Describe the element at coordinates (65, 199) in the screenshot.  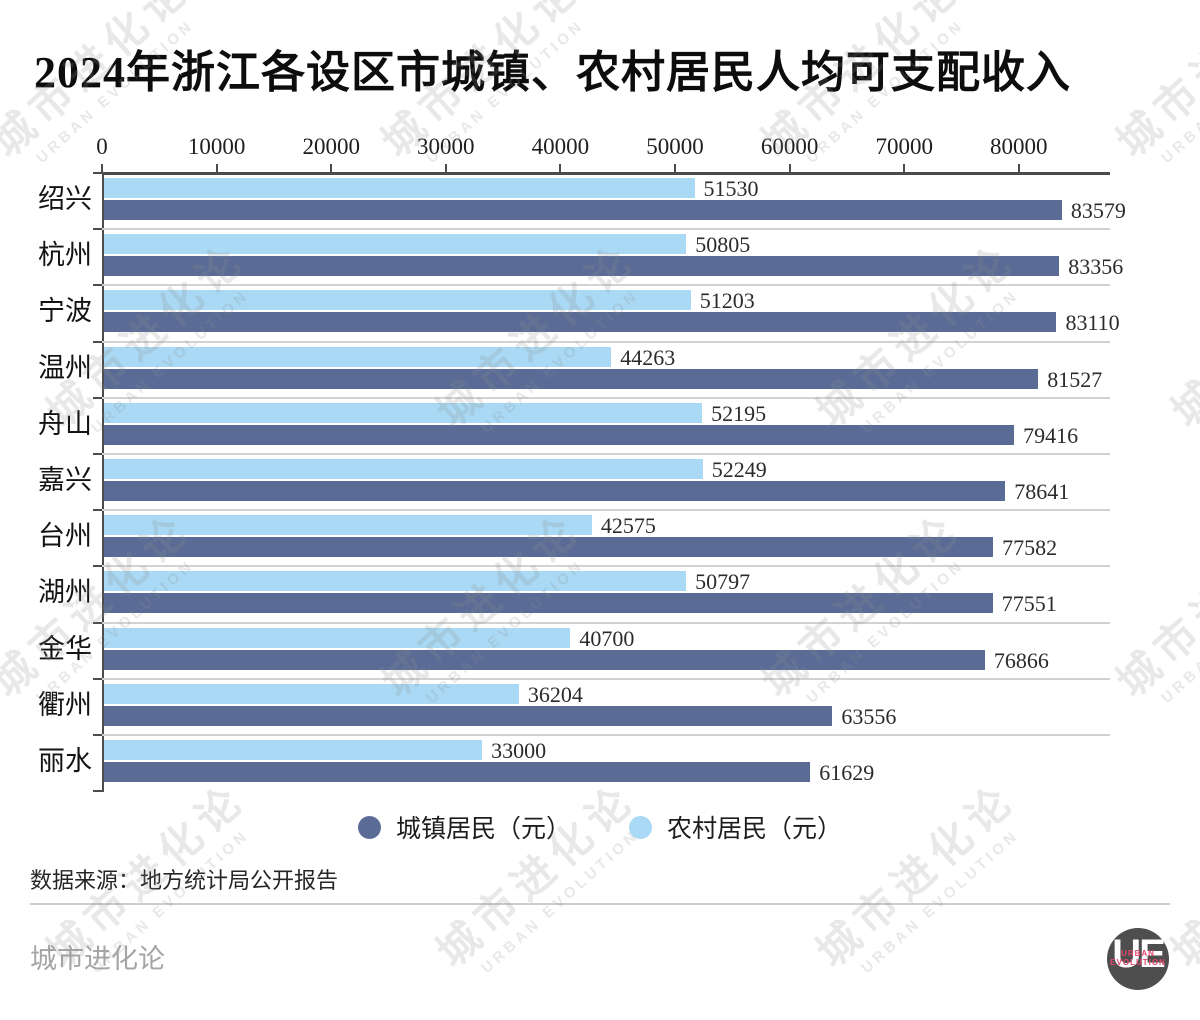
I see `category-label: 绍兴` at that location.